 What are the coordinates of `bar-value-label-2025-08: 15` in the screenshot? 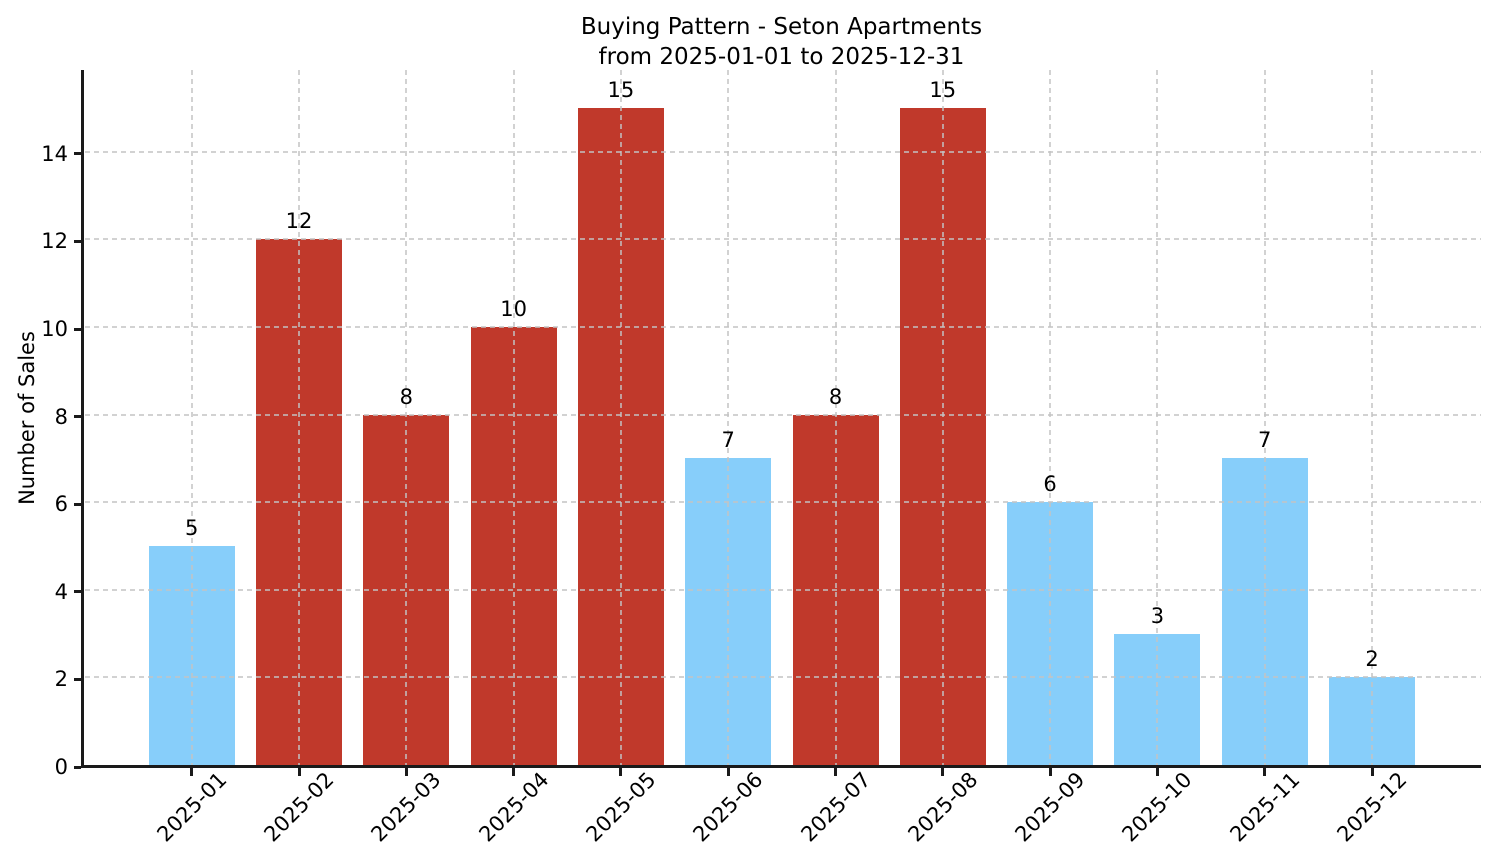 It's located at (943, 90).